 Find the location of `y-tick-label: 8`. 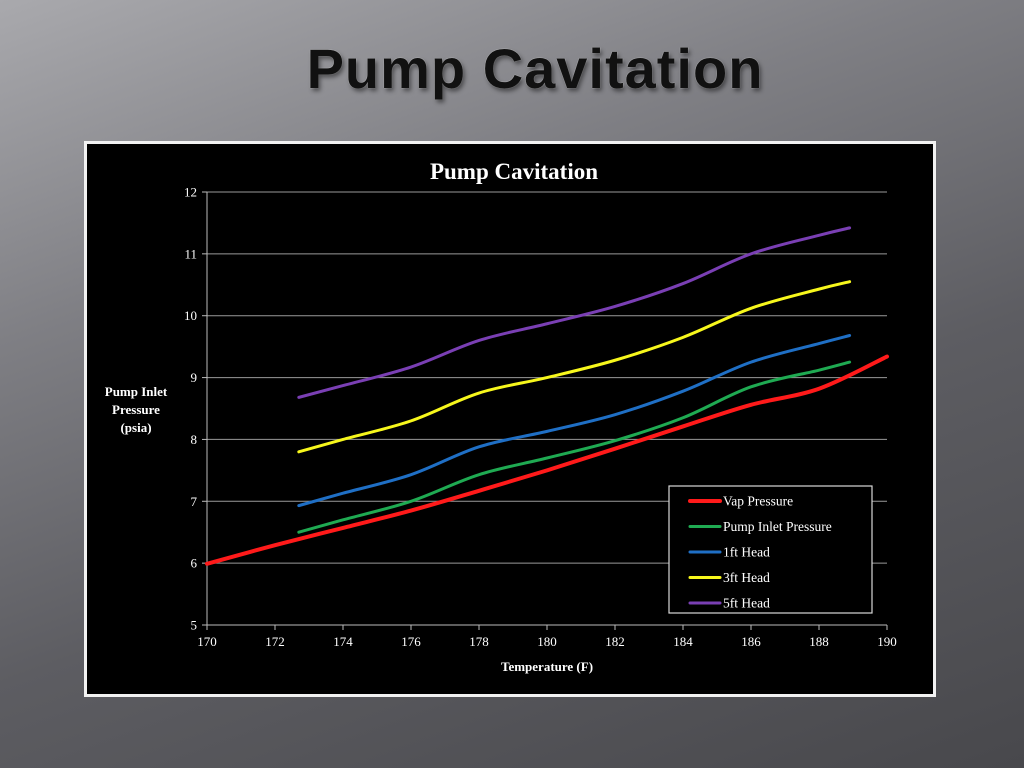

y-tick-label: 8 is located at coordinates (194, 439).